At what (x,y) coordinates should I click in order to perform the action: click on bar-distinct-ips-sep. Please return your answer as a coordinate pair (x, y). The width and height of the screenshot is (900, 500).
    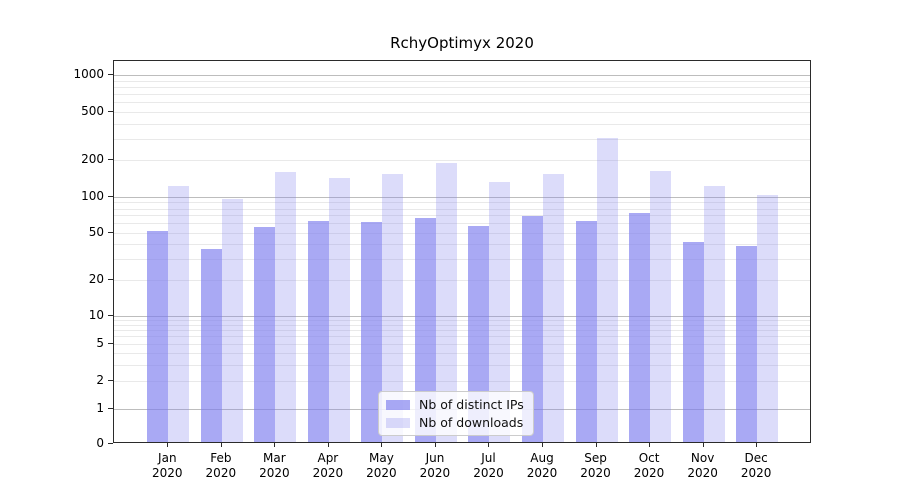
    Looking at the image, I should click on (586, 331).